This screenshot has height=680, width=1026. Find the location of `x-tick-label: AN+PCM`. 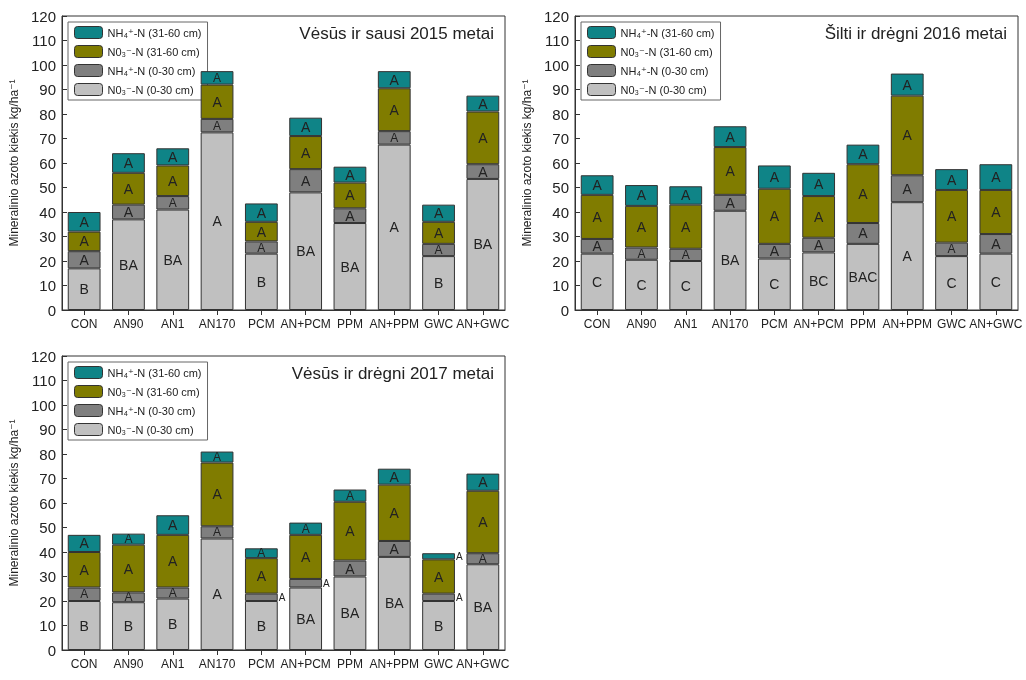

x-tick-label: AN+PCM is located at coordinates (818, 324).